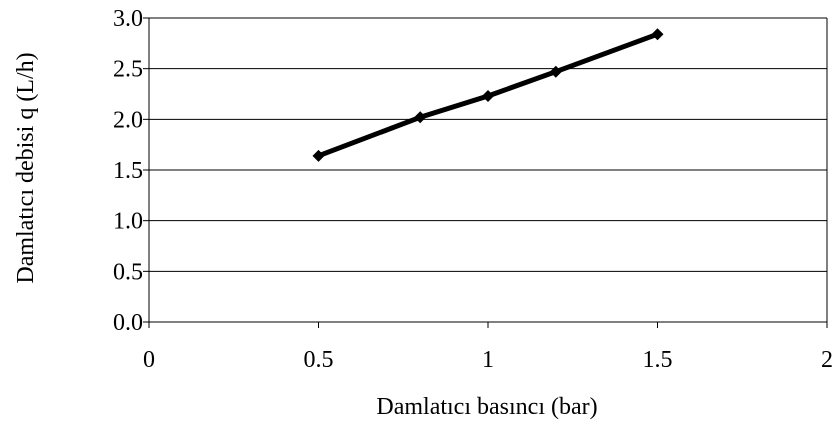  What do you see at coordinates (128, 323) in the screenshot?
I see `y-tick-label: 0.0` at bounding box center [128, 323].